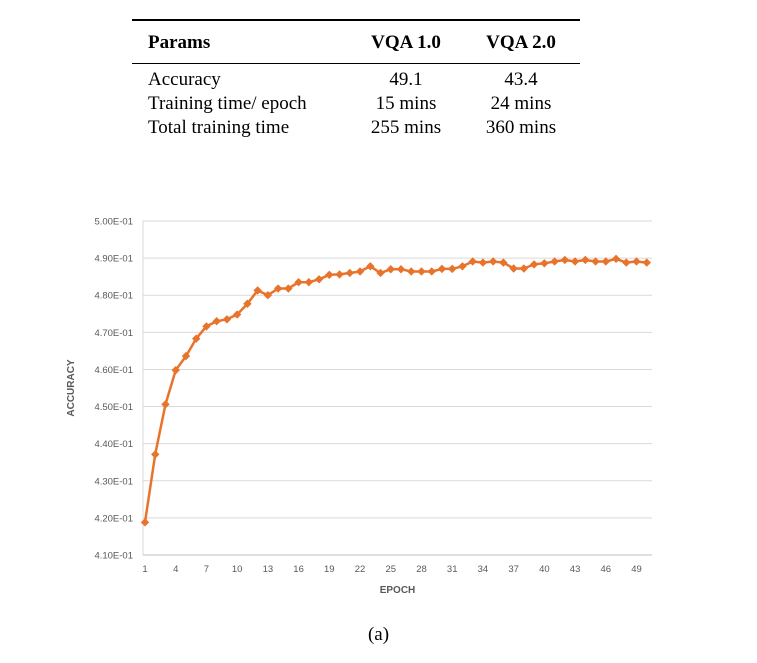  Describe the element at coordinates (406, 42) in the screenshot. I see `header-vqa1: VQA 1.0` at that location.